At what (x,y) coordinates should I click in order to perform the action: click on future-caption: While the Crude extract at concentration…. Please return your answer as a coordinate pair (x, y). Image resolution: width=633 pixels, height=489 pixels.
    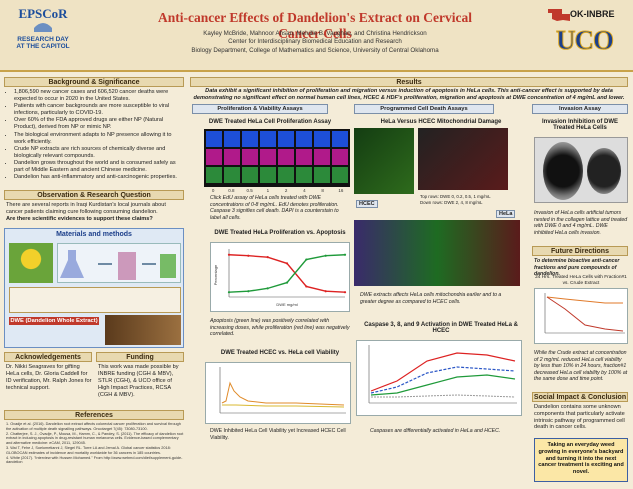
    Looking at the image, I should click on (581, 366).